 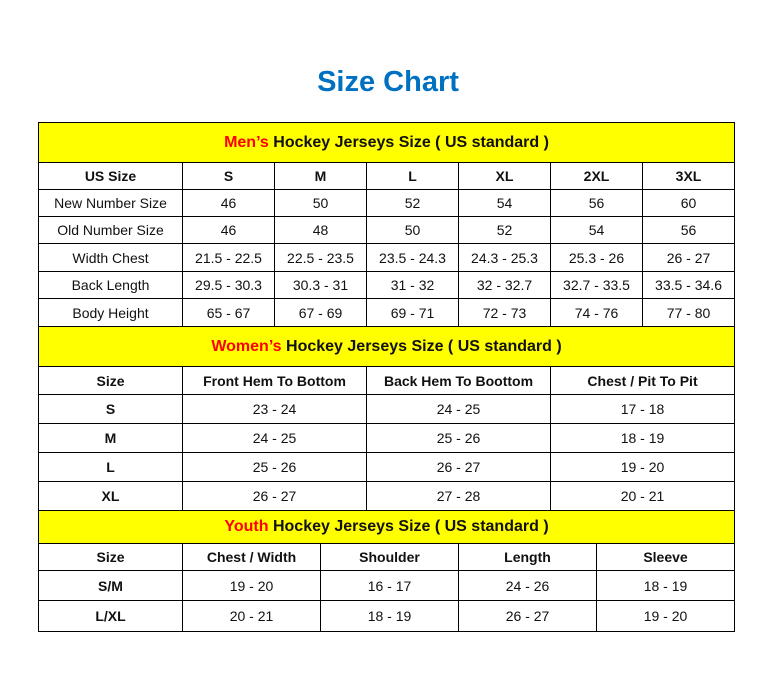 What do you see at coordinates (412, 257) in the screenshot?
I see `table-cell: 23.5 - 24.3` at bounding box center [412, 257].